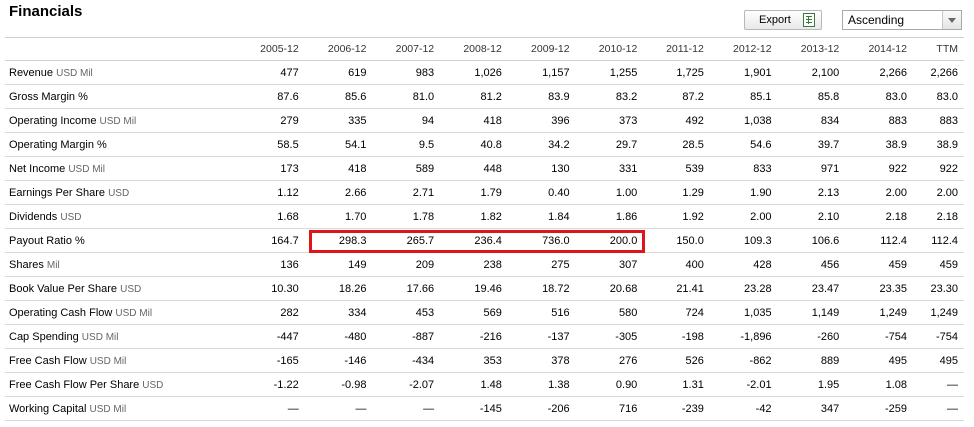  I want to click on row-label-cell: Working Capital USD Mil, so click(121, 408).